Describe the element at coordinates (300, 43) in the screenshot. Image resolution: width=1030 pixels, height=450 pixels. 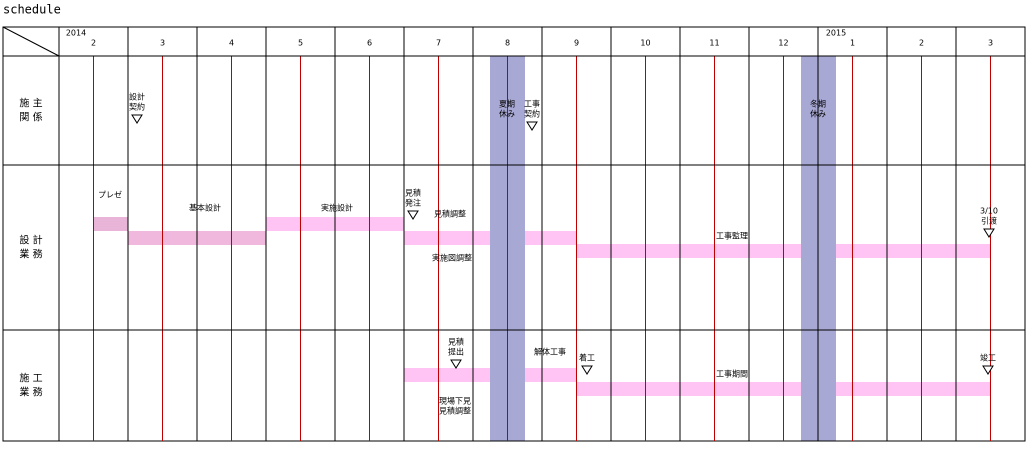
I see `month-label: 5` at that location.